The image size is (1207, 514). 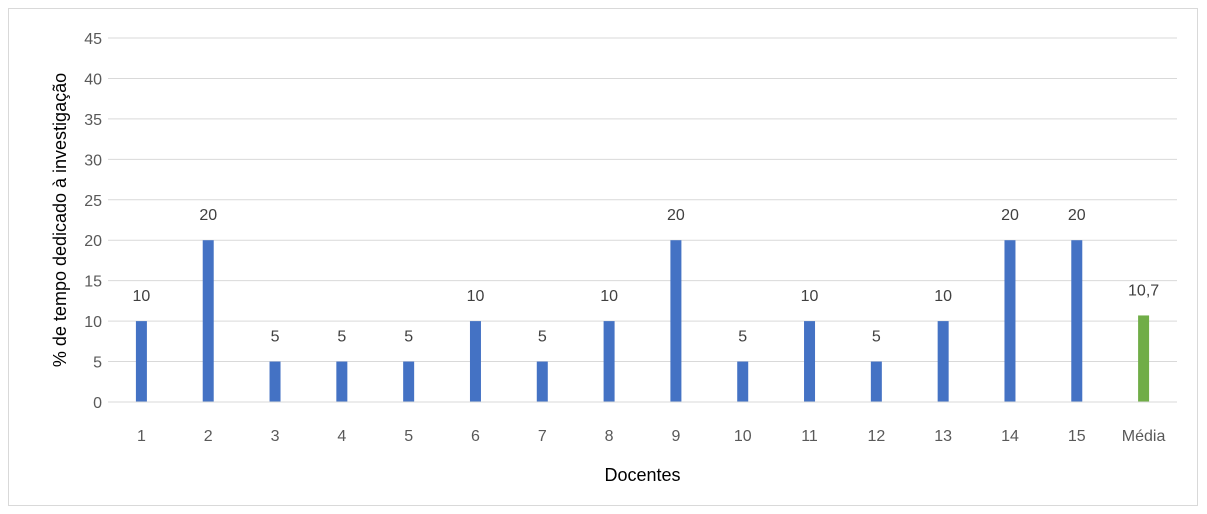 I want to click on y-tick-label: 15, so click(x=93, y=282).